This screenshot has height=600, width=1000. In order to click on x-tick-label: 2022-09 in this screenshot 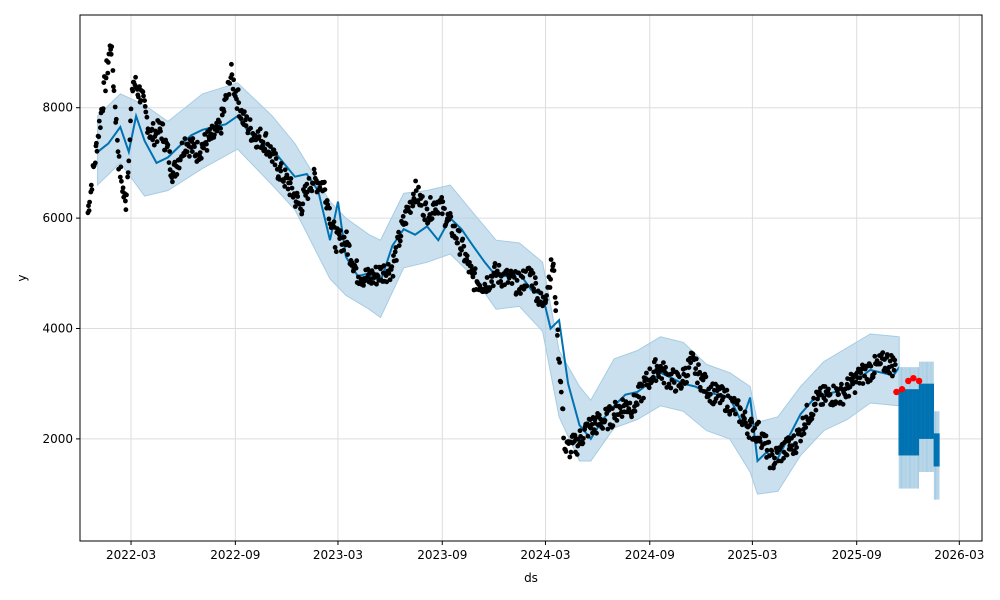, I will do `click(235, 555)`.